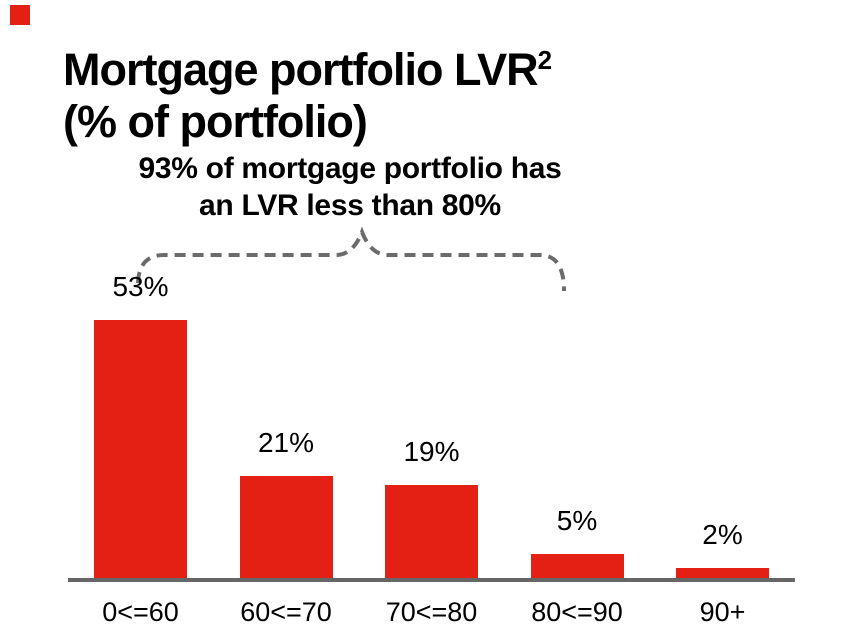 This screenshot has height=644, width=864. I want to click on bar-0<=60, so click(140, 449).